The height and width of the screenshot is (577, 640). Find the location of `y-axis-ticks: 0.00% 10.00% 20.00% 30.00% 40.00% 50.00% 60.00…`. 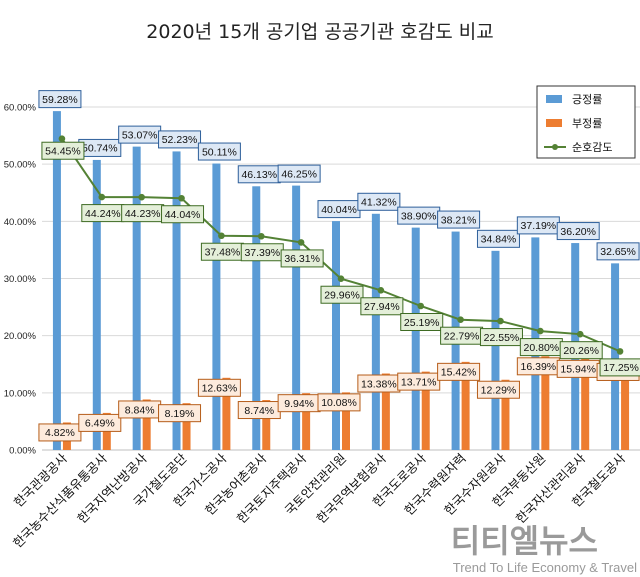

y-axis-ticks: 0.00% 10.00% 20.00% 30.00% 40.00% 50.00% 60.00… is located at coordinates (20, 280).